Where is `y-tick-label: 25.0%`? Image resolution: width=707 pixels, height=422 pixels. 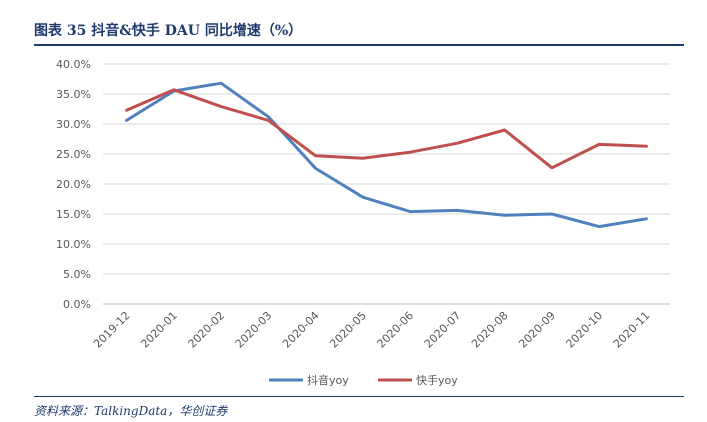
y-tick-label: 25.0% is located at coordinates (73, 154).